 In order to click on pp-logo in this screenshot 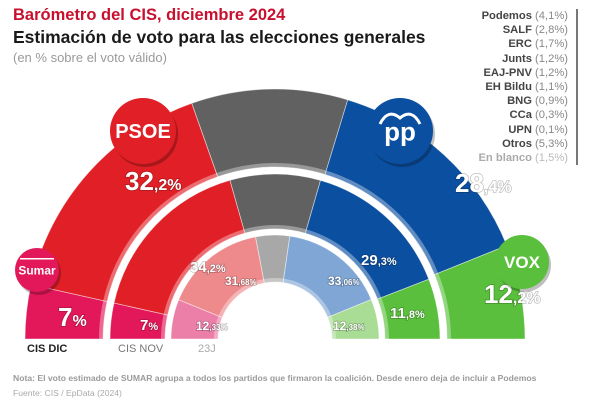, I will do `click(400, 131)`.